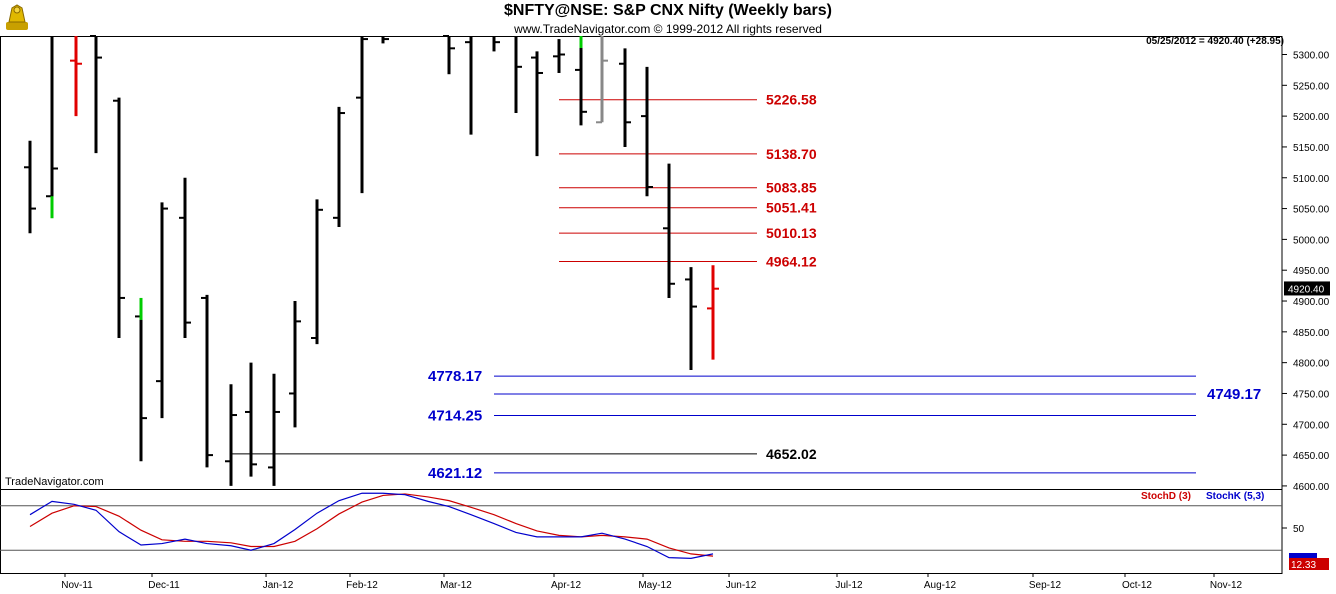  I want to click on y-tick-label: 5000.00, so click(1311, 240).